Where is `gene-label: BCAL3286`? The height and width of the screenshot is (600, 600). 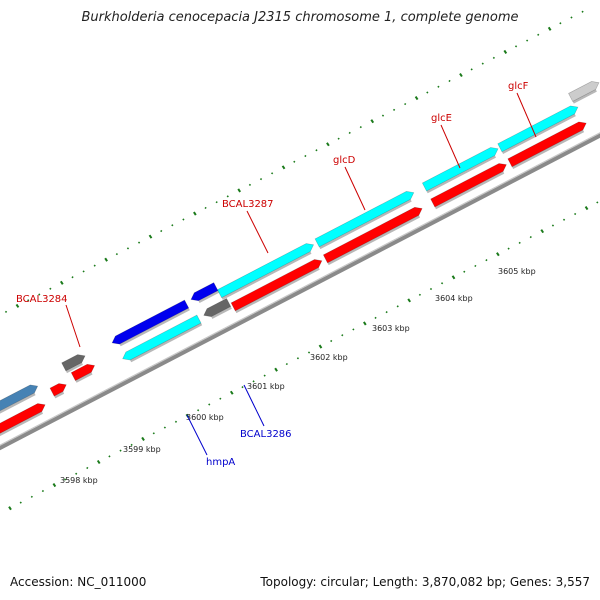
gene-label: BCAL3286 is located at coordinates (266, 434).